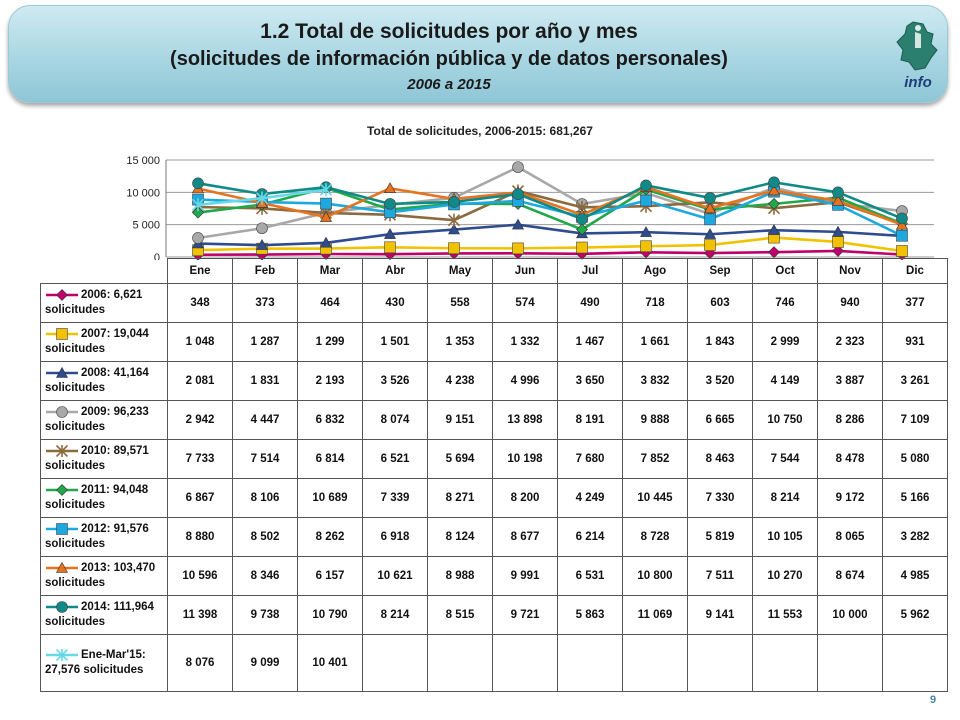  Describe the element at coordinates (104, 303) in the screenshot. I see `legend-entry: 2006: 6,621 solicitudes` at that location.